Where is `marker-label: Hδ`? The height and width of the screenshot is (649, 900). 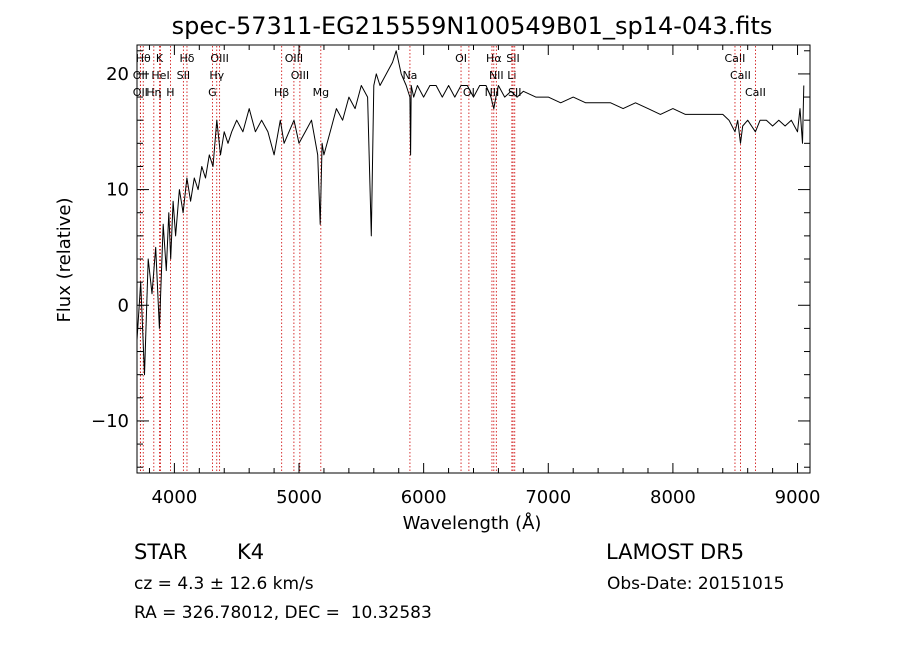
marker-label: Hδ is located at coordinates (186, 58).